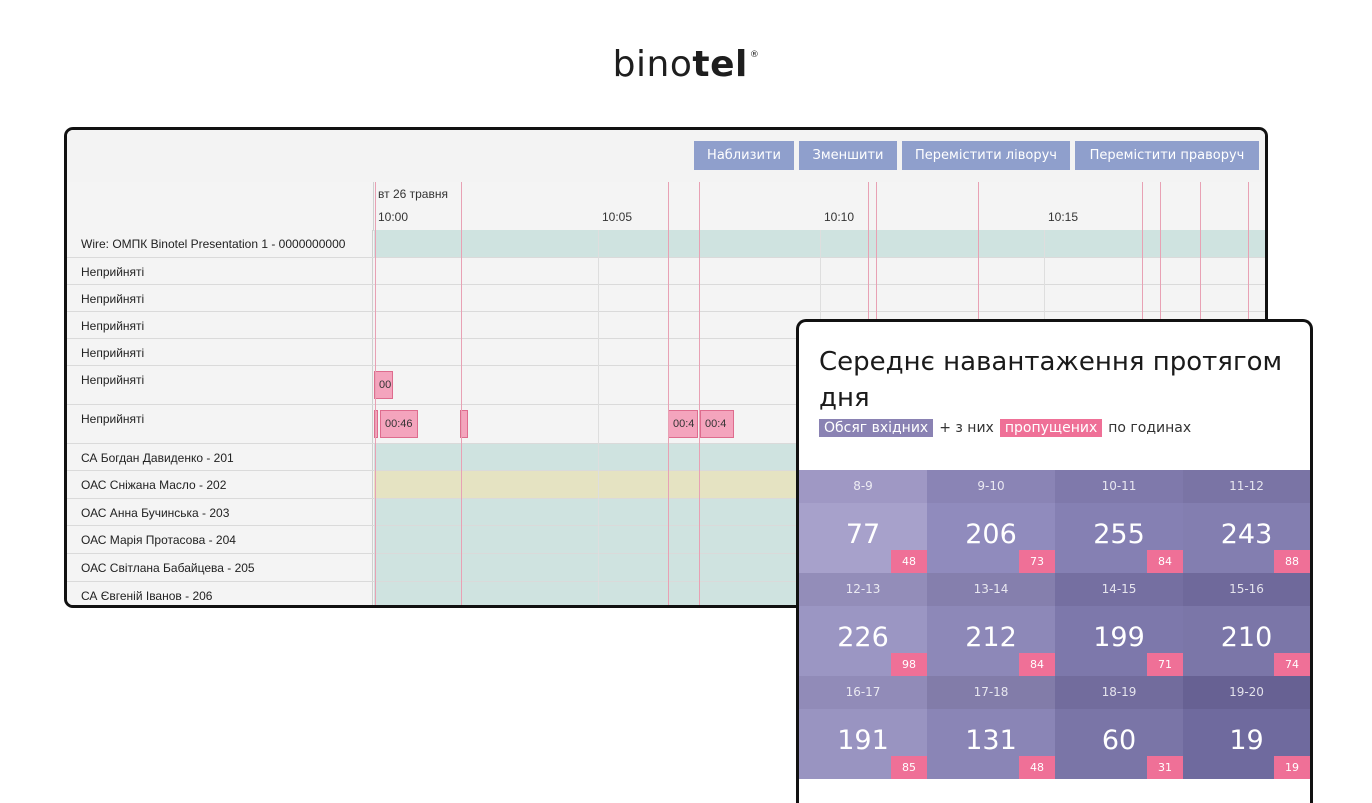 Image resolution: width=1372 pixels, height=803 pixels. What do you see at coordinates (413, 194) in the screenshot?
I see `date-label: вт 26 травня` at bounding box center [413, 194].